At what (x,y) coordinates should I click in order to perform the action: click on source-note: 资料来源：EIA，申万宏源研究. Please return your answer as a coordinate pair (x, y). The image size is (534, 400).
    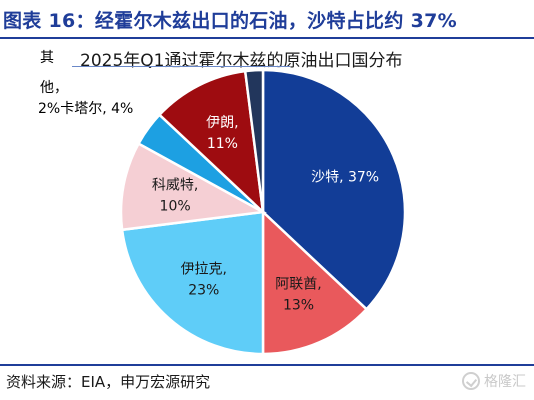
    Looking at the image, I should click on (108, 382).